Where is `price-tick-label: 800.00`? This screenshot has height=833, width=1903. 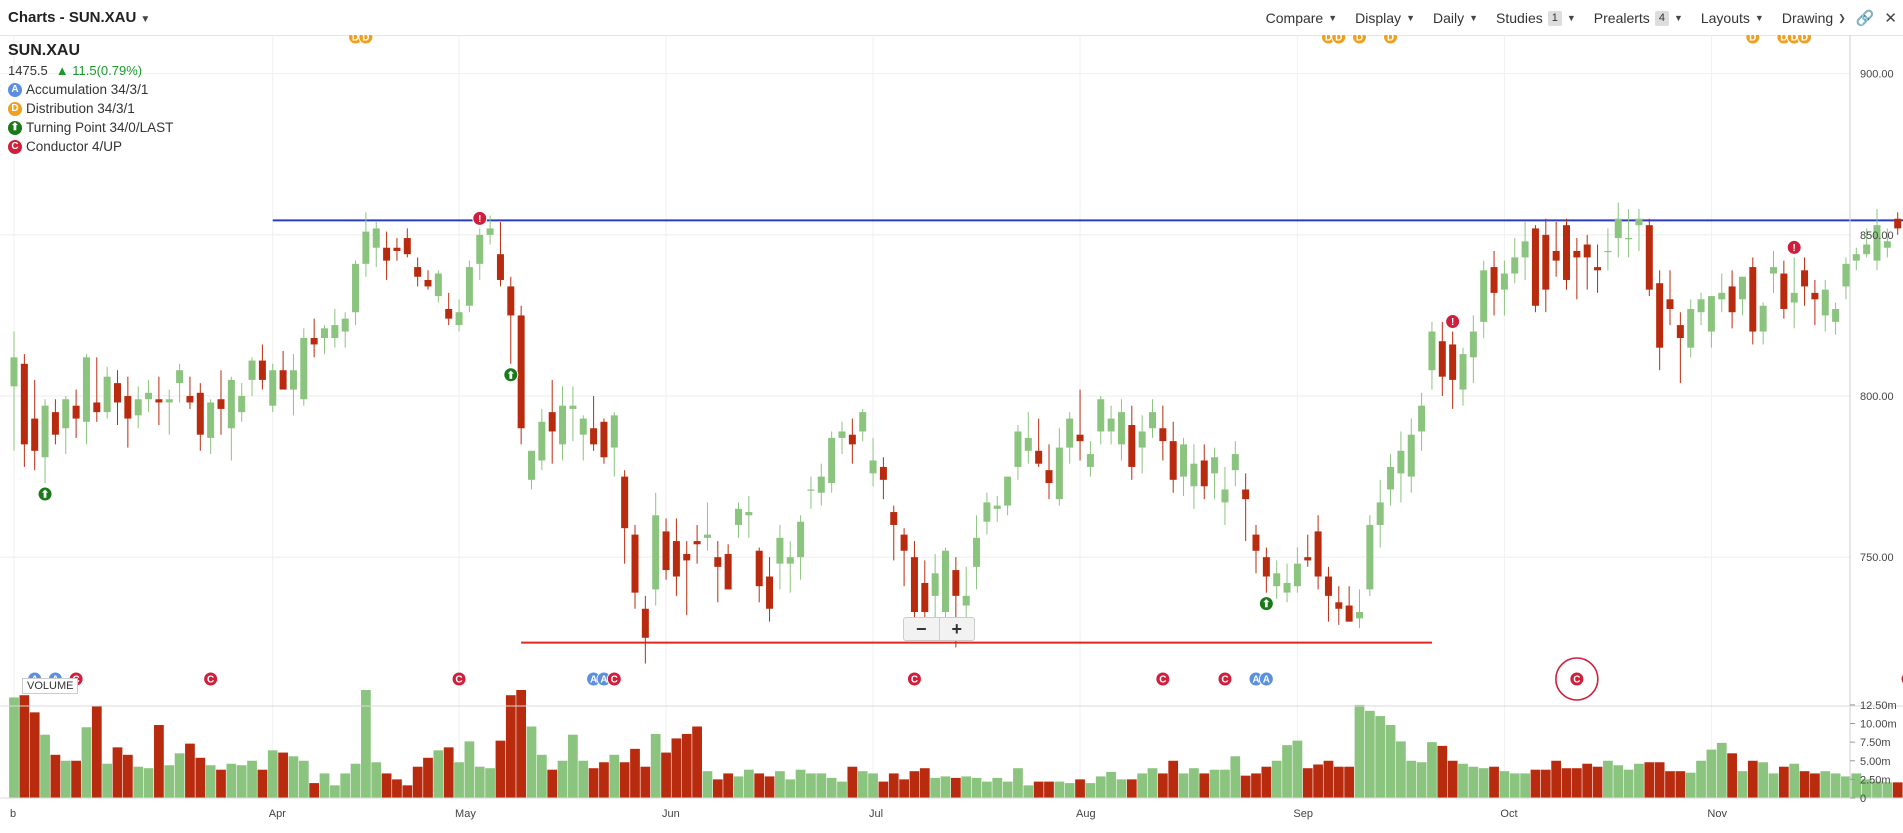
price-tick-label: 800.00 is located at coordinates (1877, 397).